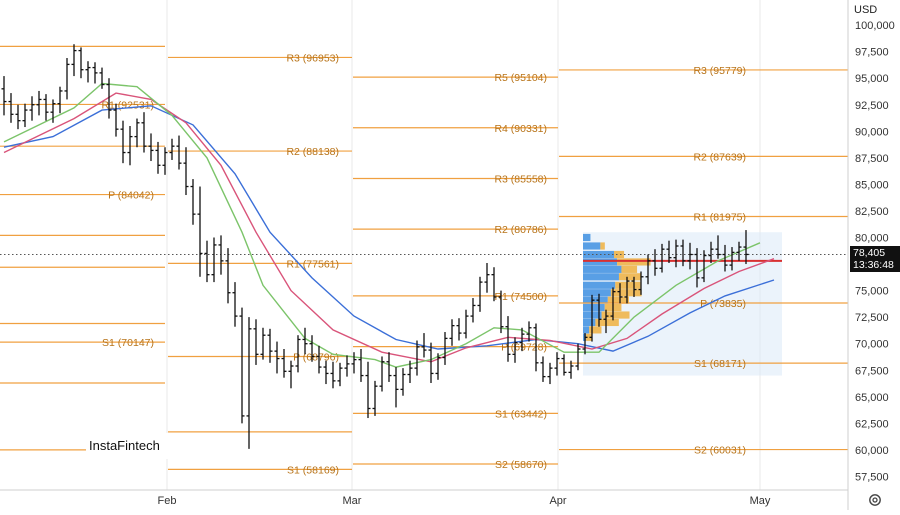 The height and width of the screenshot is (515, 900). Describe the element at coordinates (872, 371) in the screenshot. I see `y-tick-label: 67,500` at that location.